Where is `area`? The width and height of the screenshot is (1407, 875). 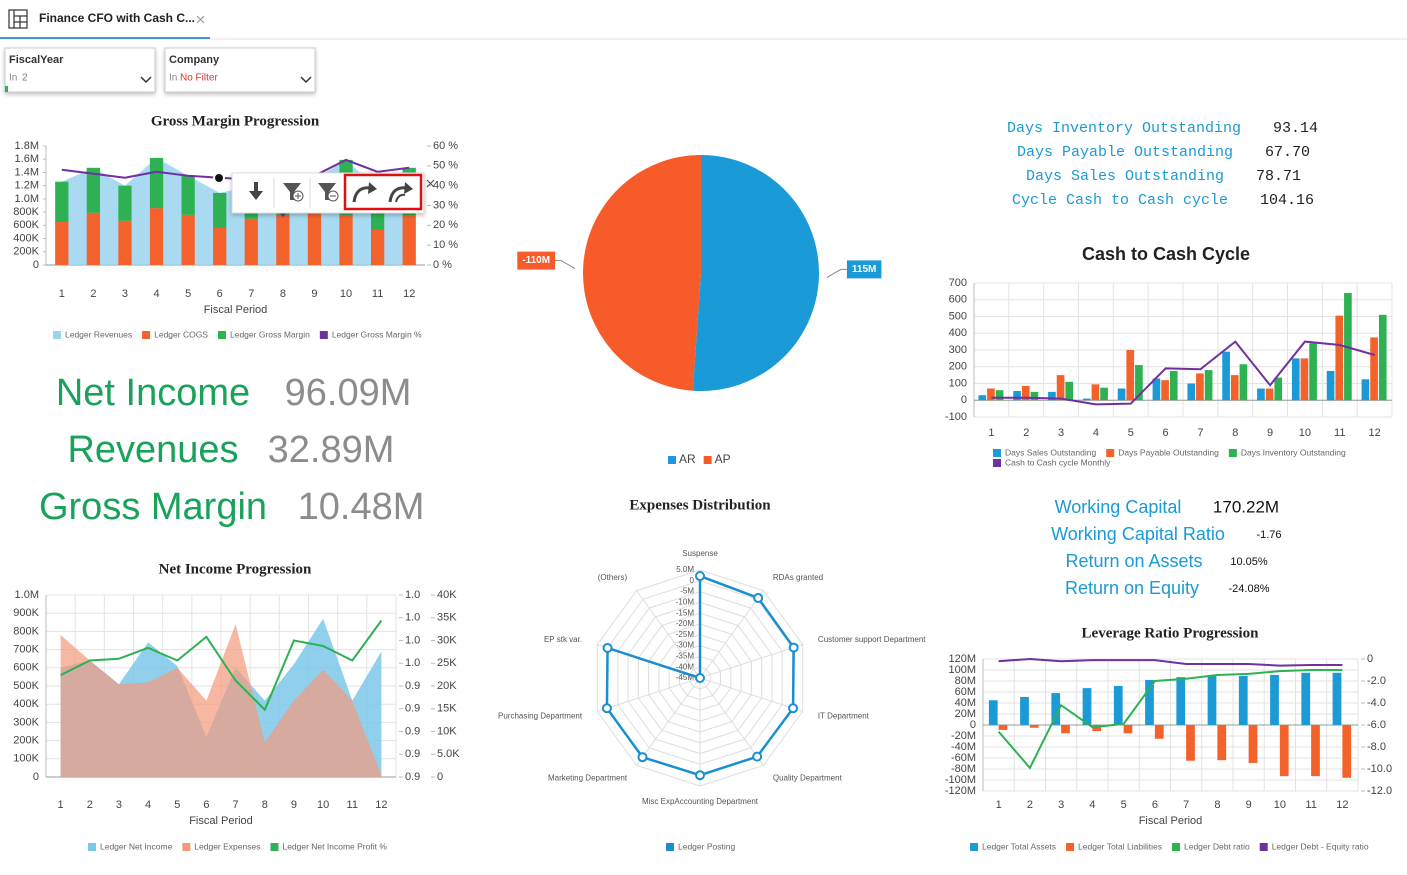
area is located at coordinates (221, 700).